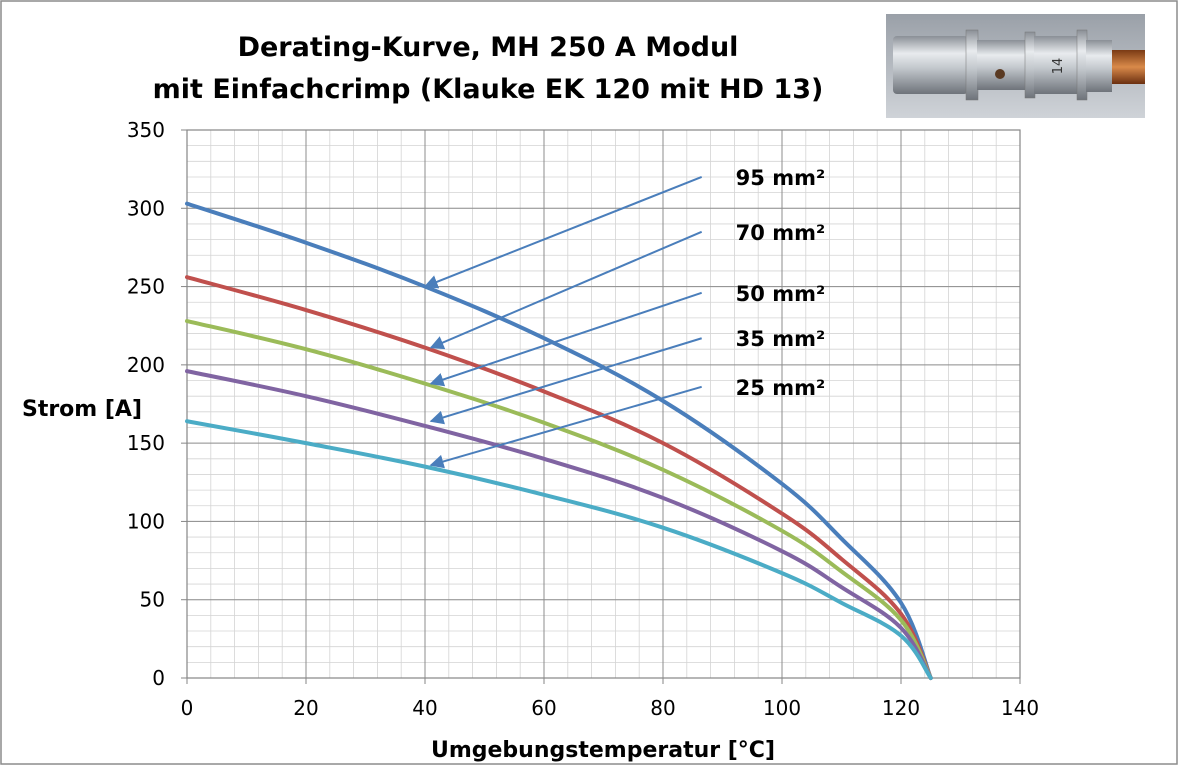 Image resolution: width=1178 pixels, height=770 pixels. I want to click on y-tick-label: 50, so click(152, 600).